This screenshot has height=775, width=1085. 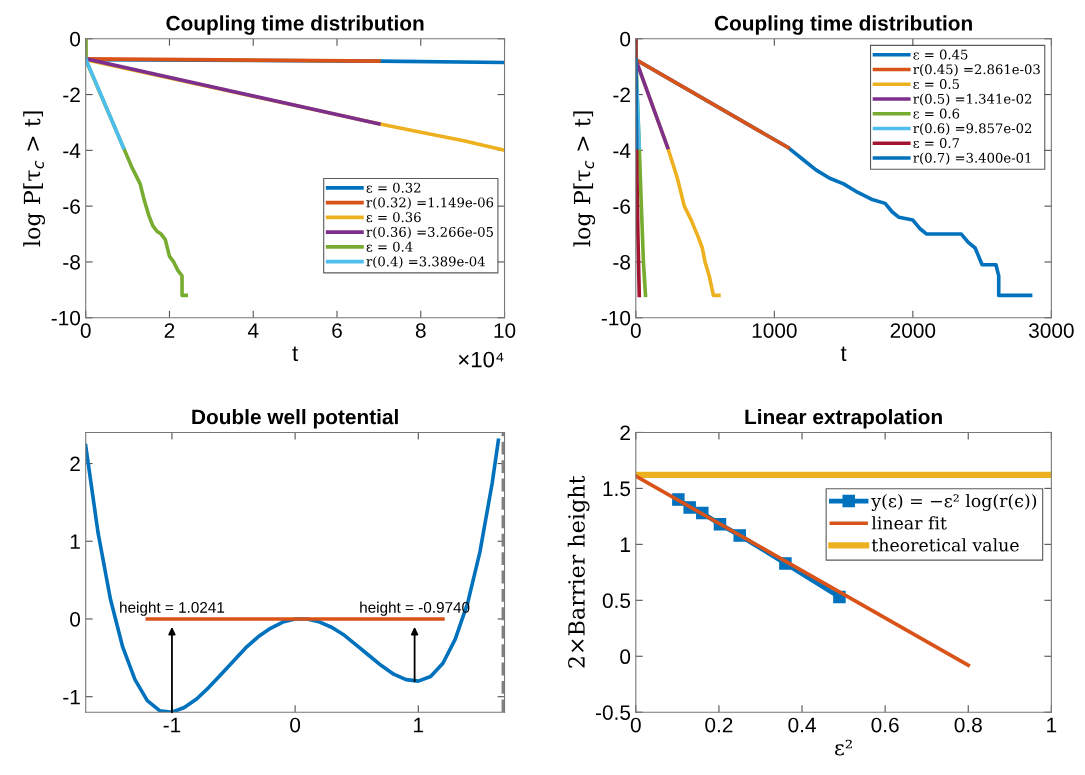 What do you see at coordinates (578, 571) in the screenshot?
I see `y-axis-title: 2×Barrier height` at bounding box center [578, 571].